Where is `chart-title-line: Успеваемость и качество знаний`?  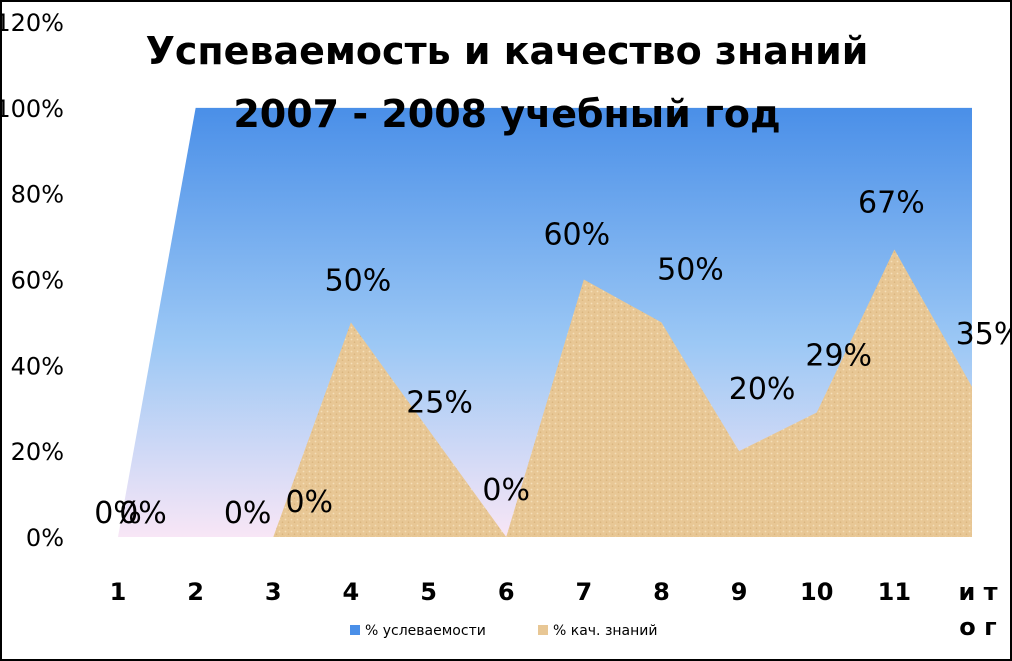 chart-title-line: Успеваемость и качество знаний is located at coordinates (507, 51).